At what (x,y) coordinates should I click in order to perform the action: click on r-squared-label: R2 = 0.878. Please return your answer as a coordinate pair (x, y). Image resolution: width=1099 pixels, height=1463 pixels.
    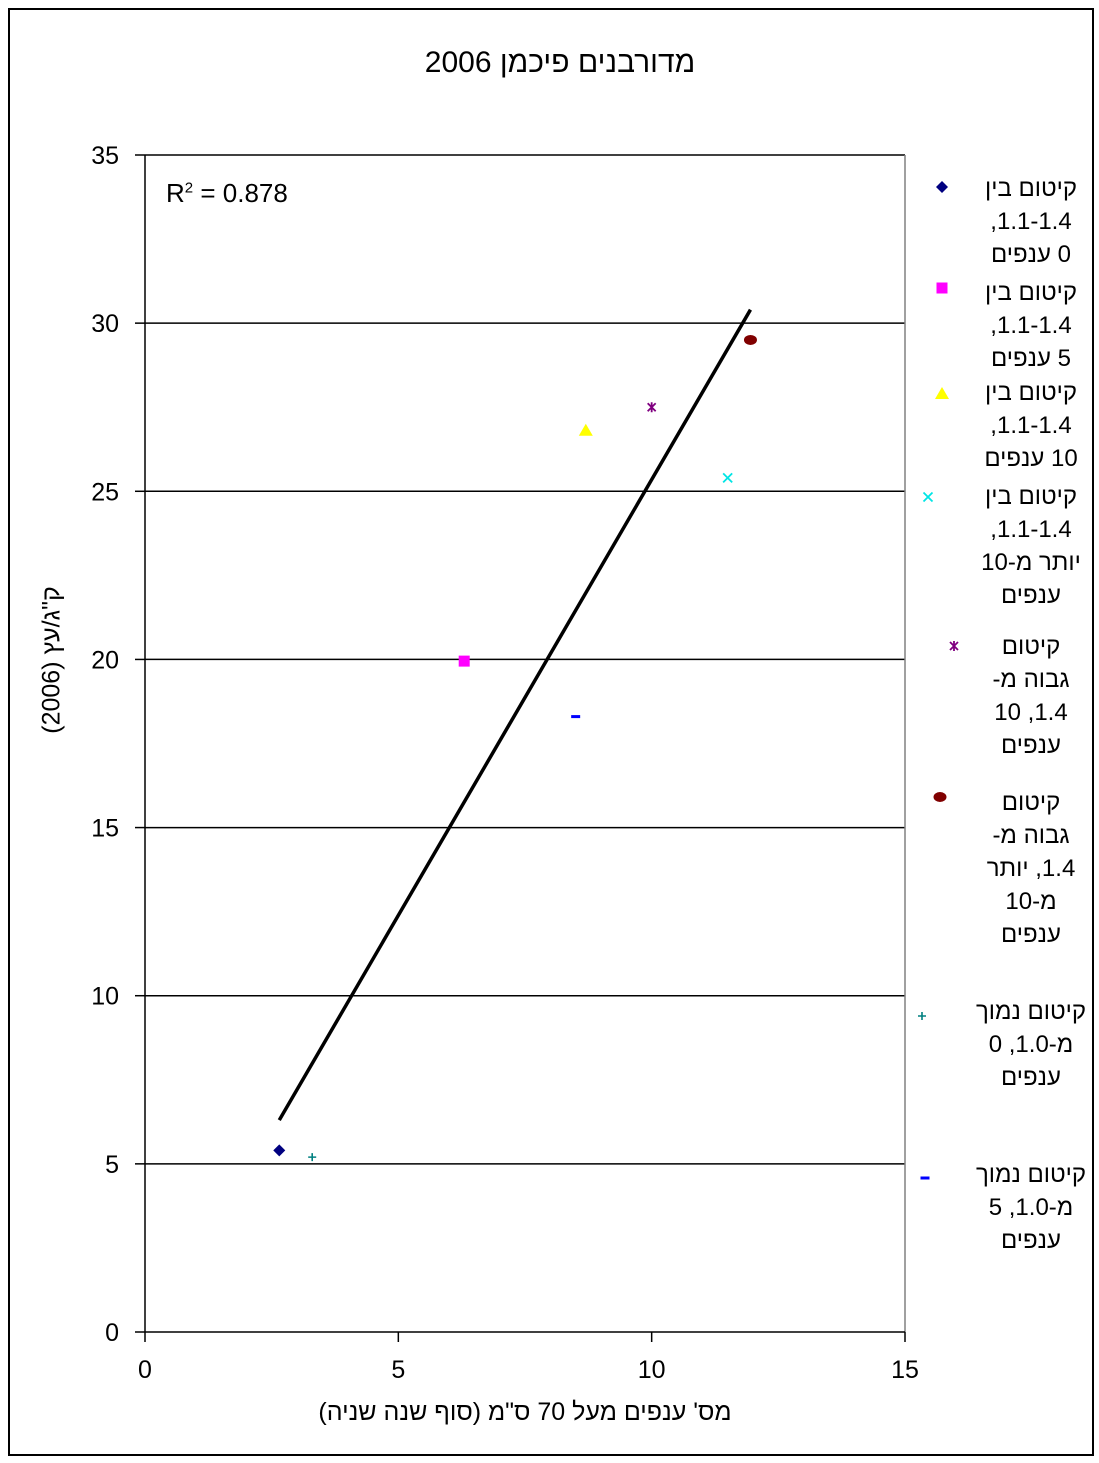
    Looking at the image, I should click on (227, 193).